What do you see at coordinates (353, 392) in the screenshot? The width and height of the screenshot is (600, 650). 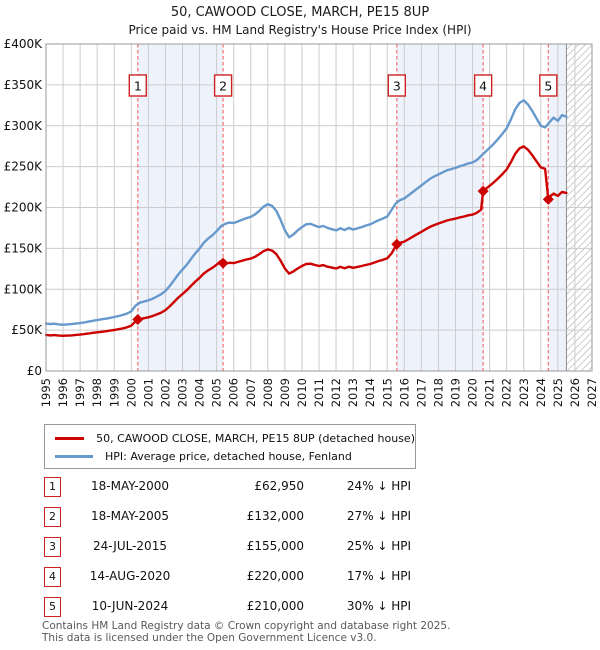 I see `x-axis-tick-label: 2013` at bounding box center [353, 392].